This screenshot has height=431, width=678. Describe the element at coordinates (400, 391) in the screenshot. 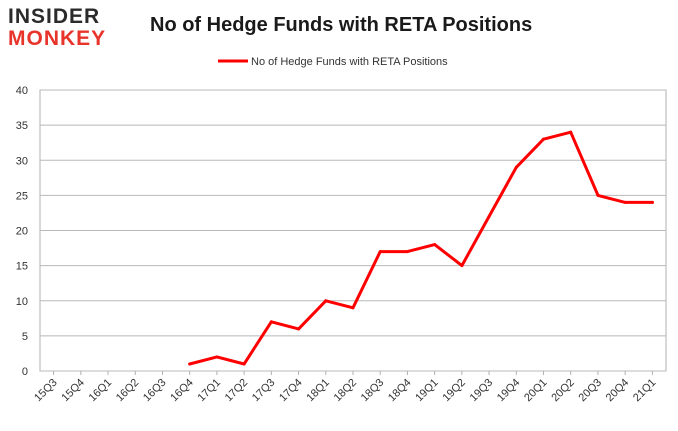

I see `x-tick-label: 18Q4` at that location.